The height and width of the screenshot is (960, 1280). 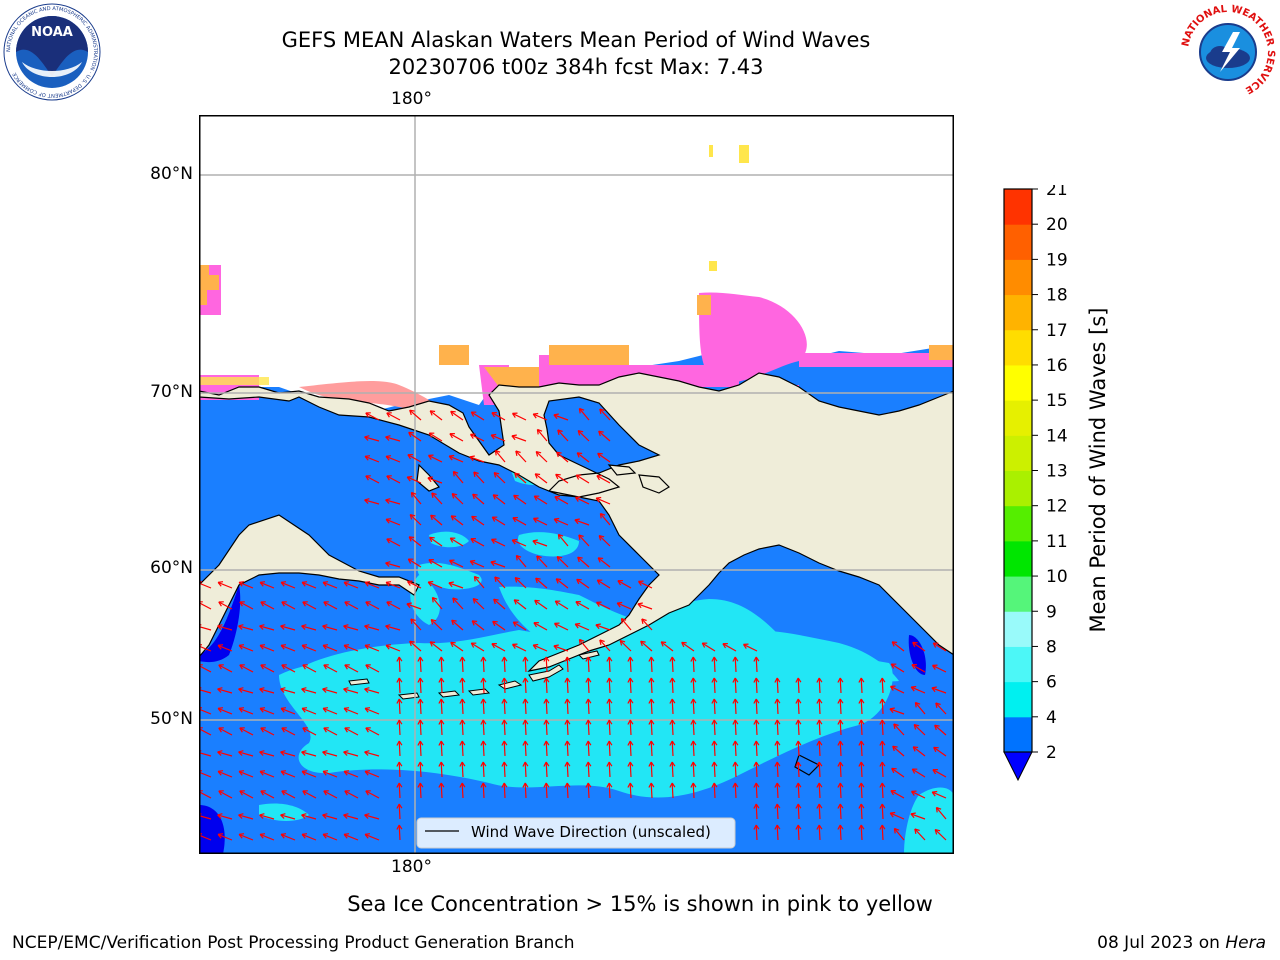 I want to click on colorbar-tick-label: 21, so click(x=1057, y=192).